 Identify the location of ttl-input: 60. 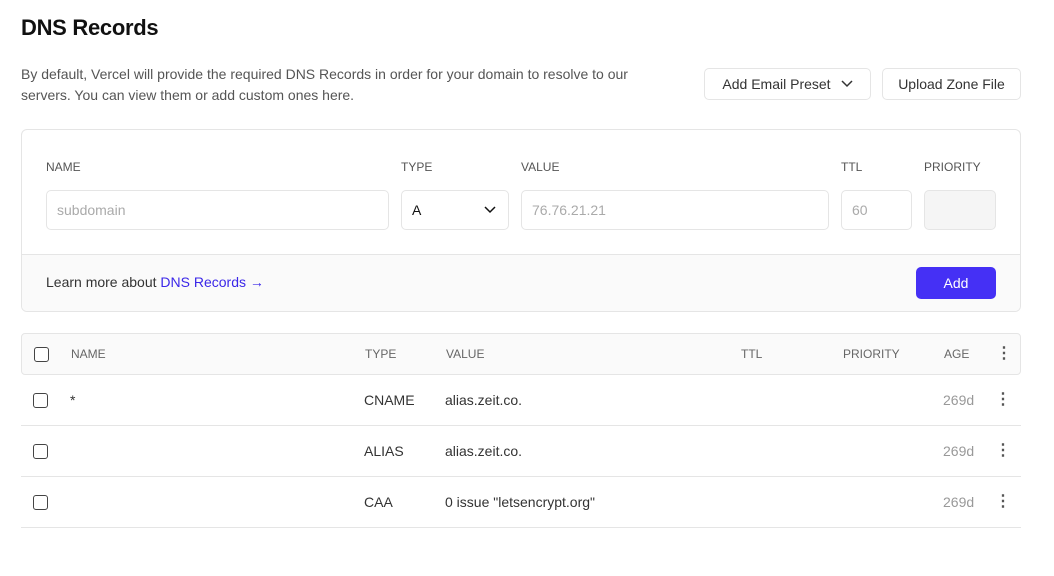
(876, 210).